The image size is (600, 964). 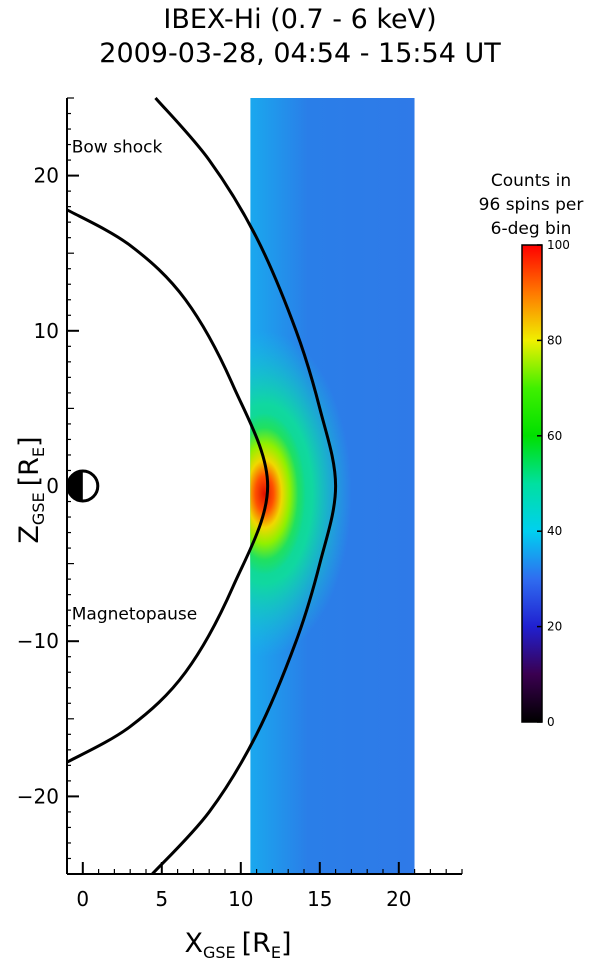 I want to click on colorbar-tick-label: 0, so click(x=551, y=722).